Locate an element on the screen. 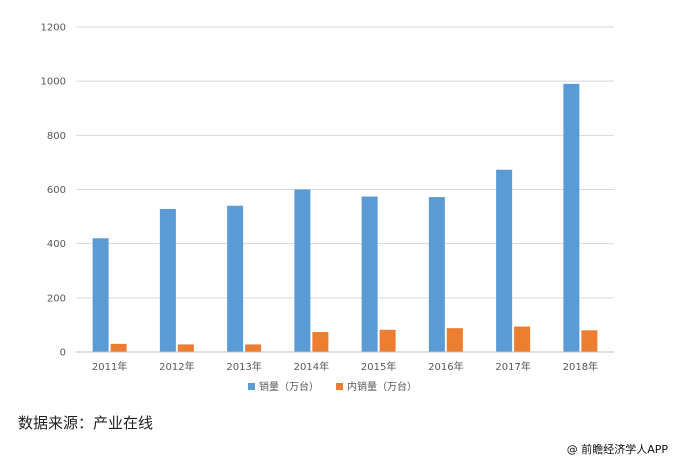  x-tick-label: 2015年 is located at coordinates (378, 366).